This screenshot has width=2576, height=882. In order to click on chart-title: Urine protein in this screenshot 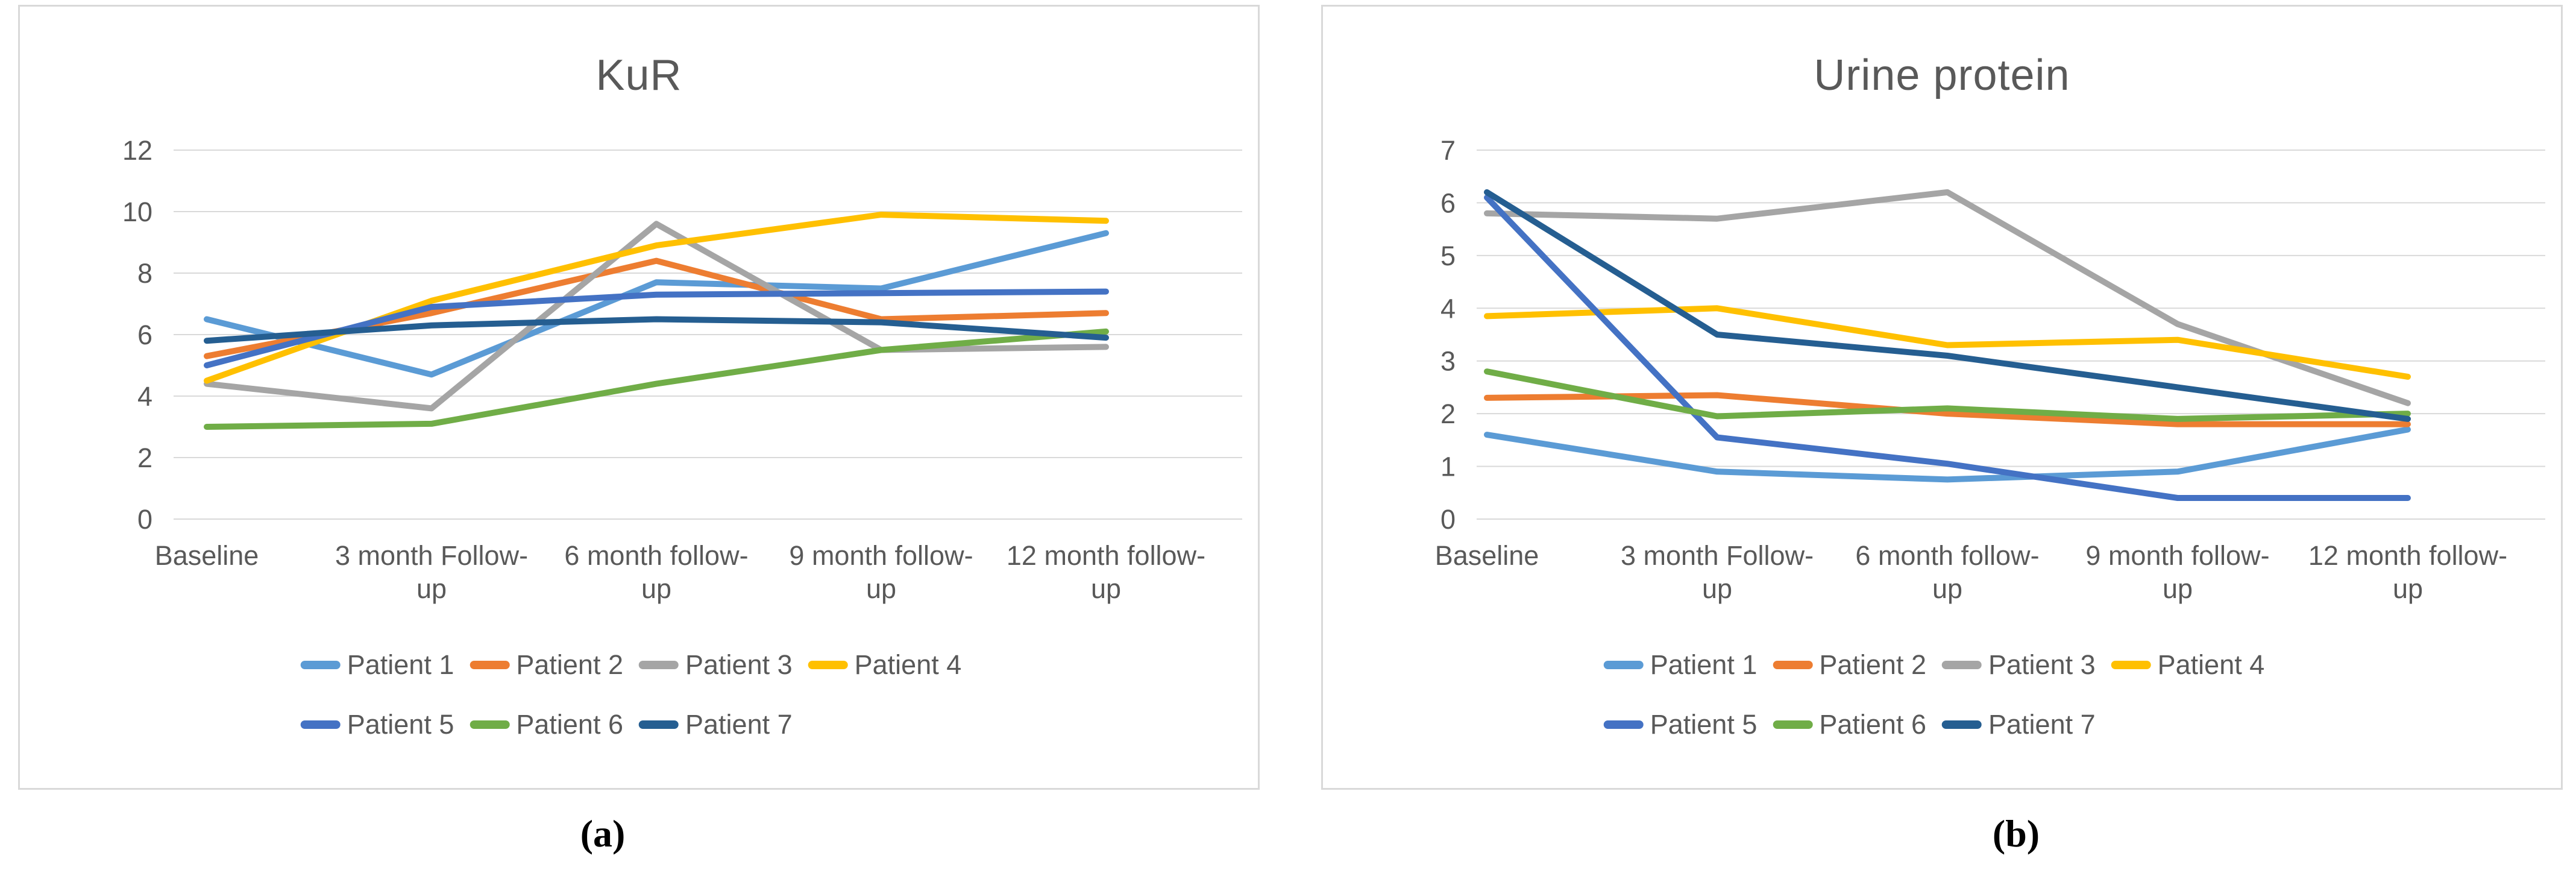, I will do `click(1942, 75)`.